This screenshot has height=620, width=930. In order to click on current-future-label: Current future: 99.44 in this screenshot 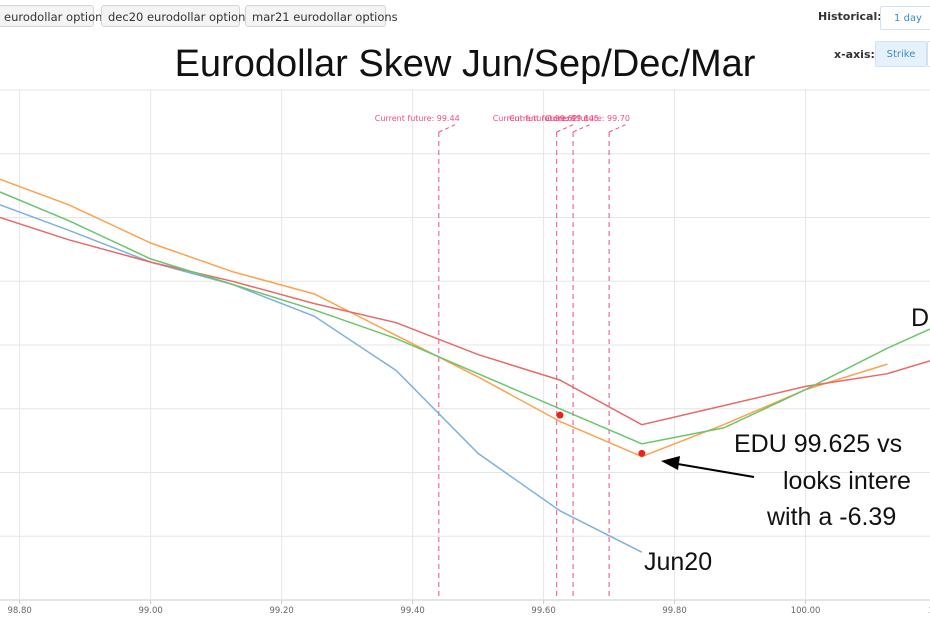, I will do `click(417, 118)`.